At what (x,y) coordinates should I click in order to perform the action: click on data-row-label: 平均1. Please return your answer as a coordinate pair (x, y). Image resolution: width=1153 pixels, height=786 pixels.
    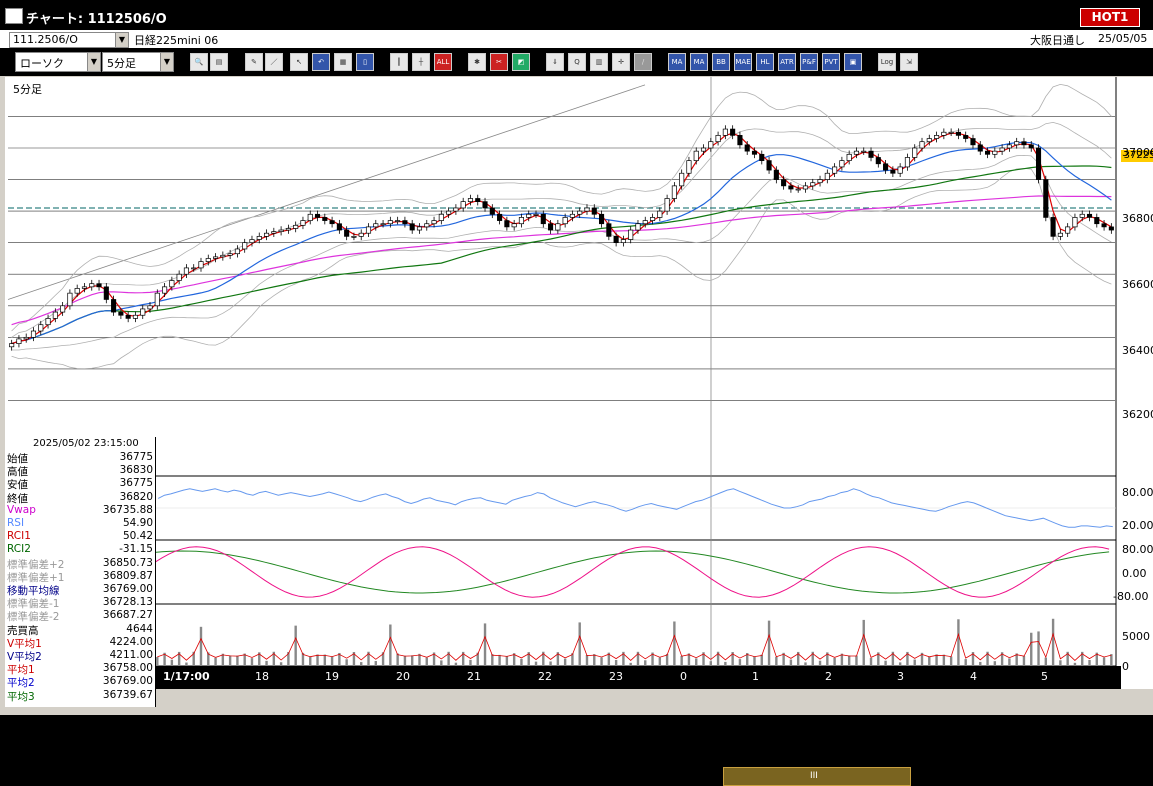
    Looking at the image, I should click on (21, 670).